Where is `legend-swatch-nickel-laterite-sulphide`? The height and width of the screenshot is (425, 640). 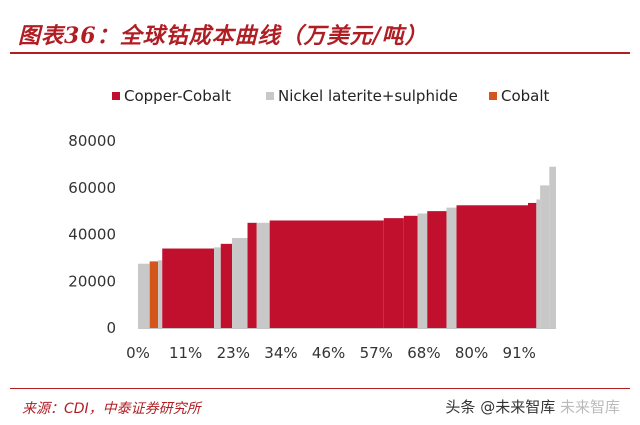
legend-swatch-nickel-laterite-sulphide is located at coordinates (270, 96).